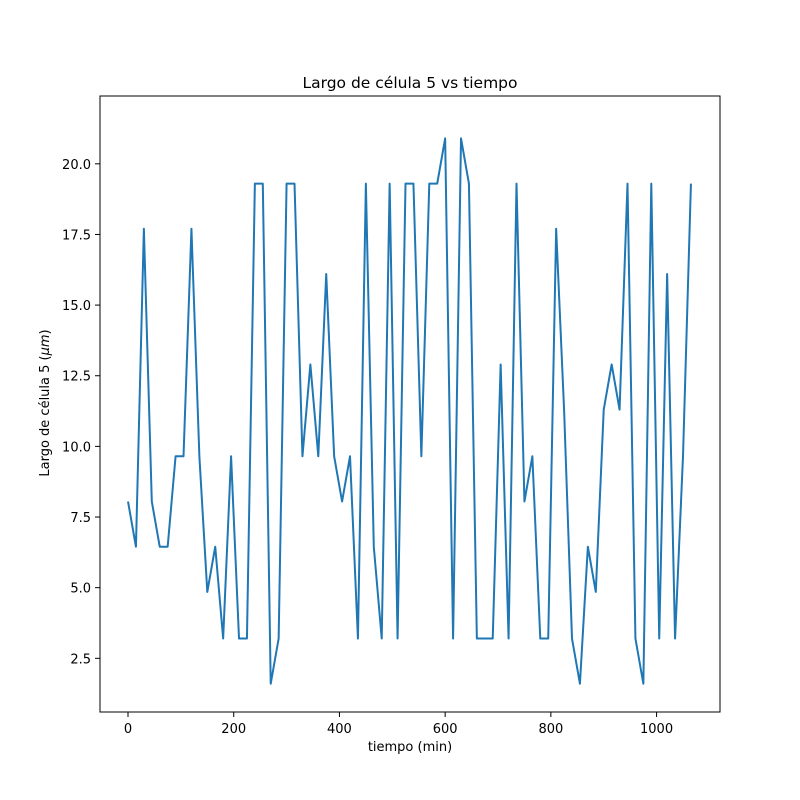 The image size is (800, 800). What do you see at coordinates (410, 747) in the screenshot?
I see `x-axis-label: tiempo (min)` at bounding box center [410, 747].